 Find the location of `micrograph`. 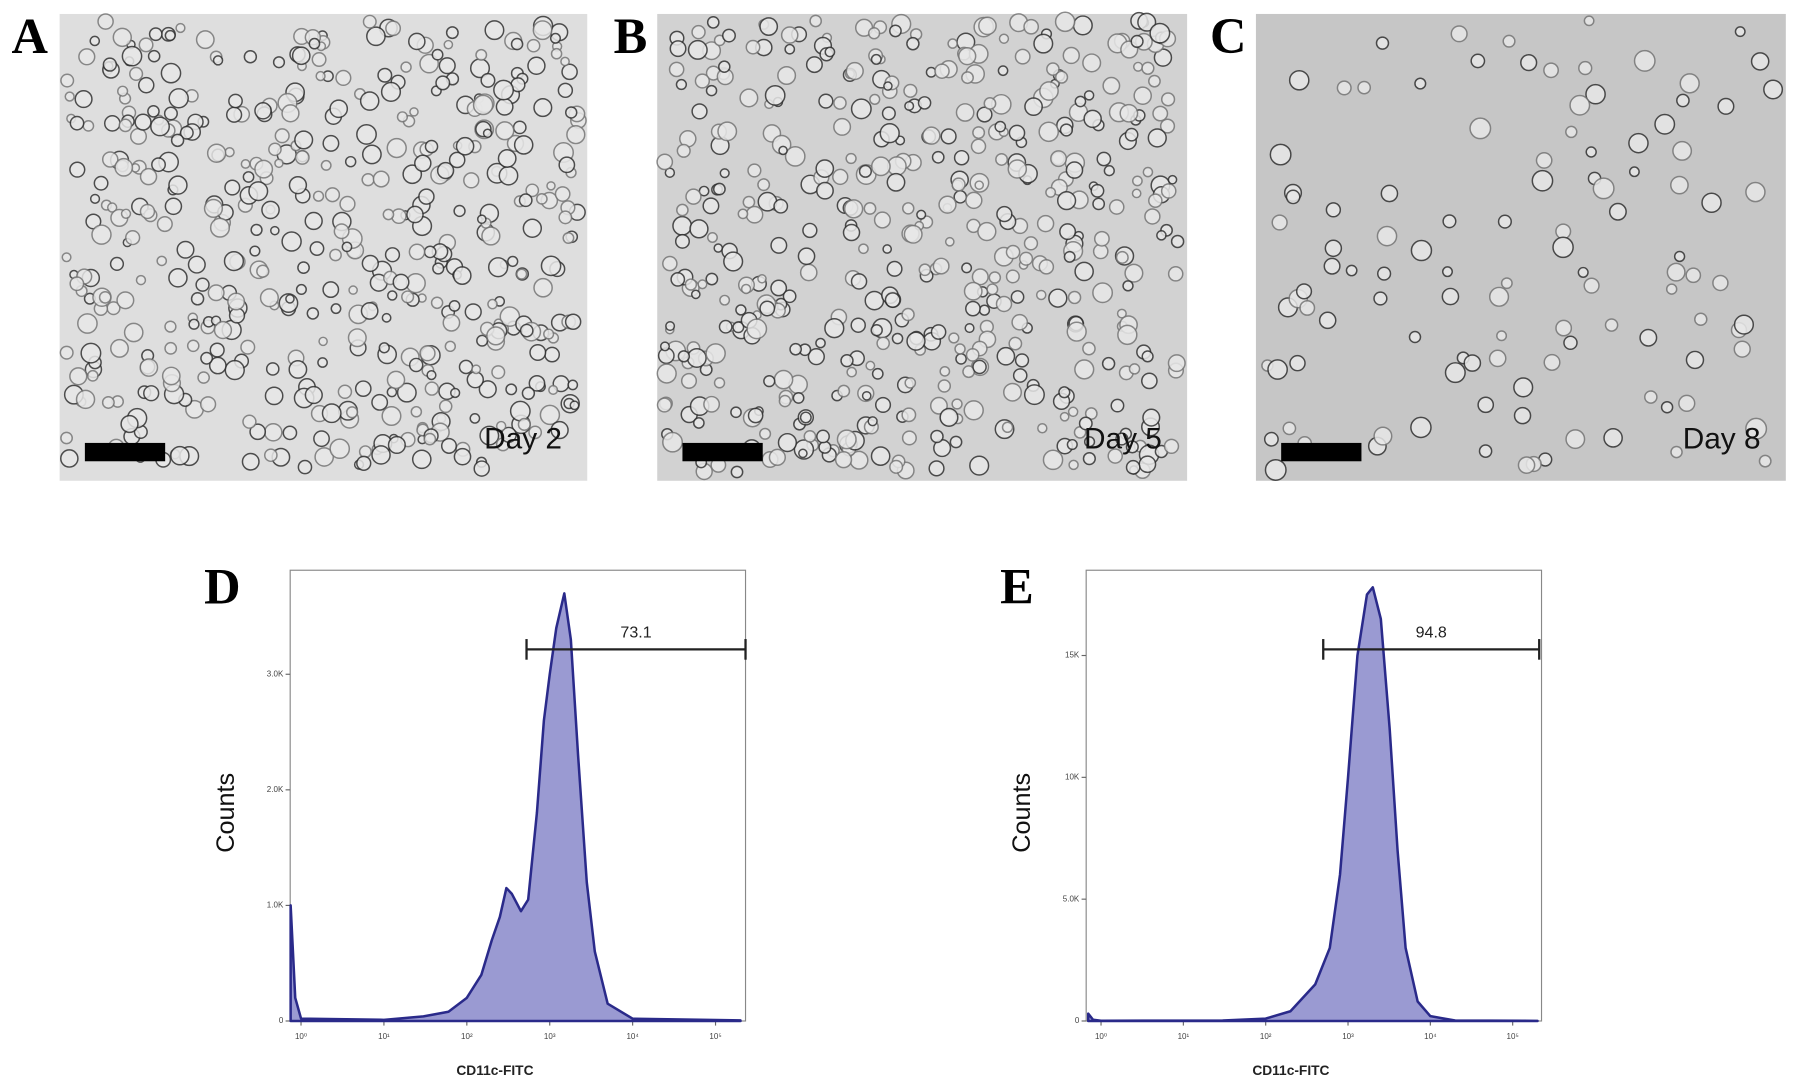

micrograph is located at coordinates (1520, 247).